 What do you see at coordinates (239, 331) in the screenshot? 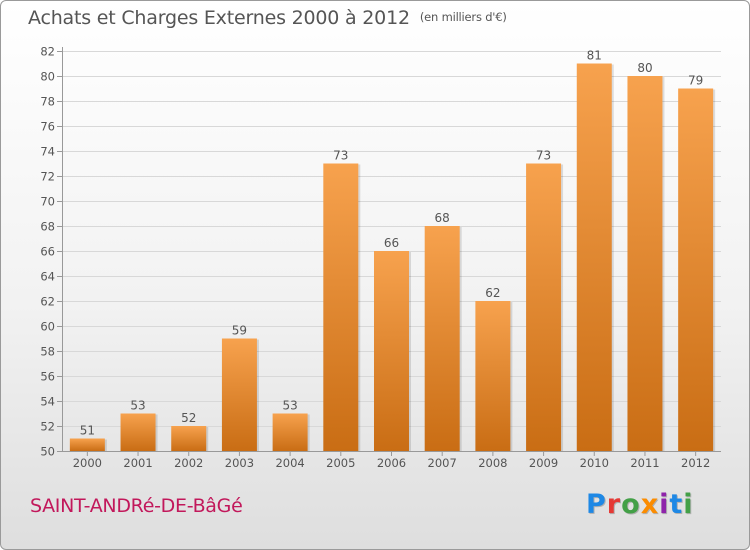
I see `data-label: 59` at bounding box center [239, 331].